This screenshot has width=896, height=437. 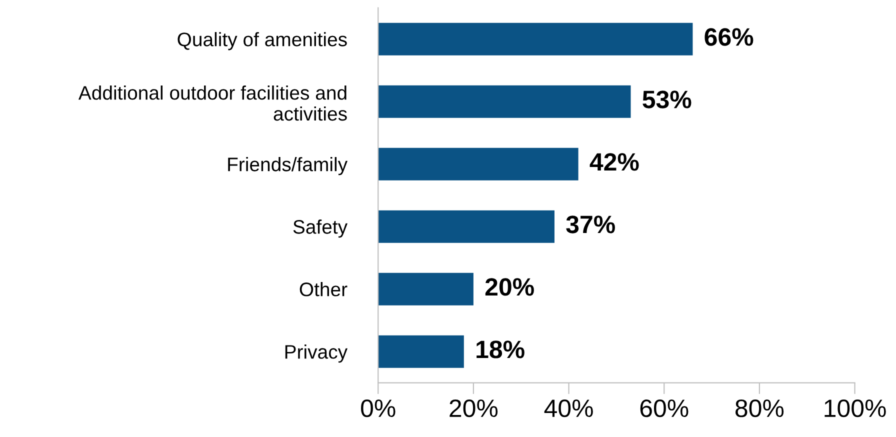 I want to click on x-tick-label: 80%, so click(x=760, y=408).